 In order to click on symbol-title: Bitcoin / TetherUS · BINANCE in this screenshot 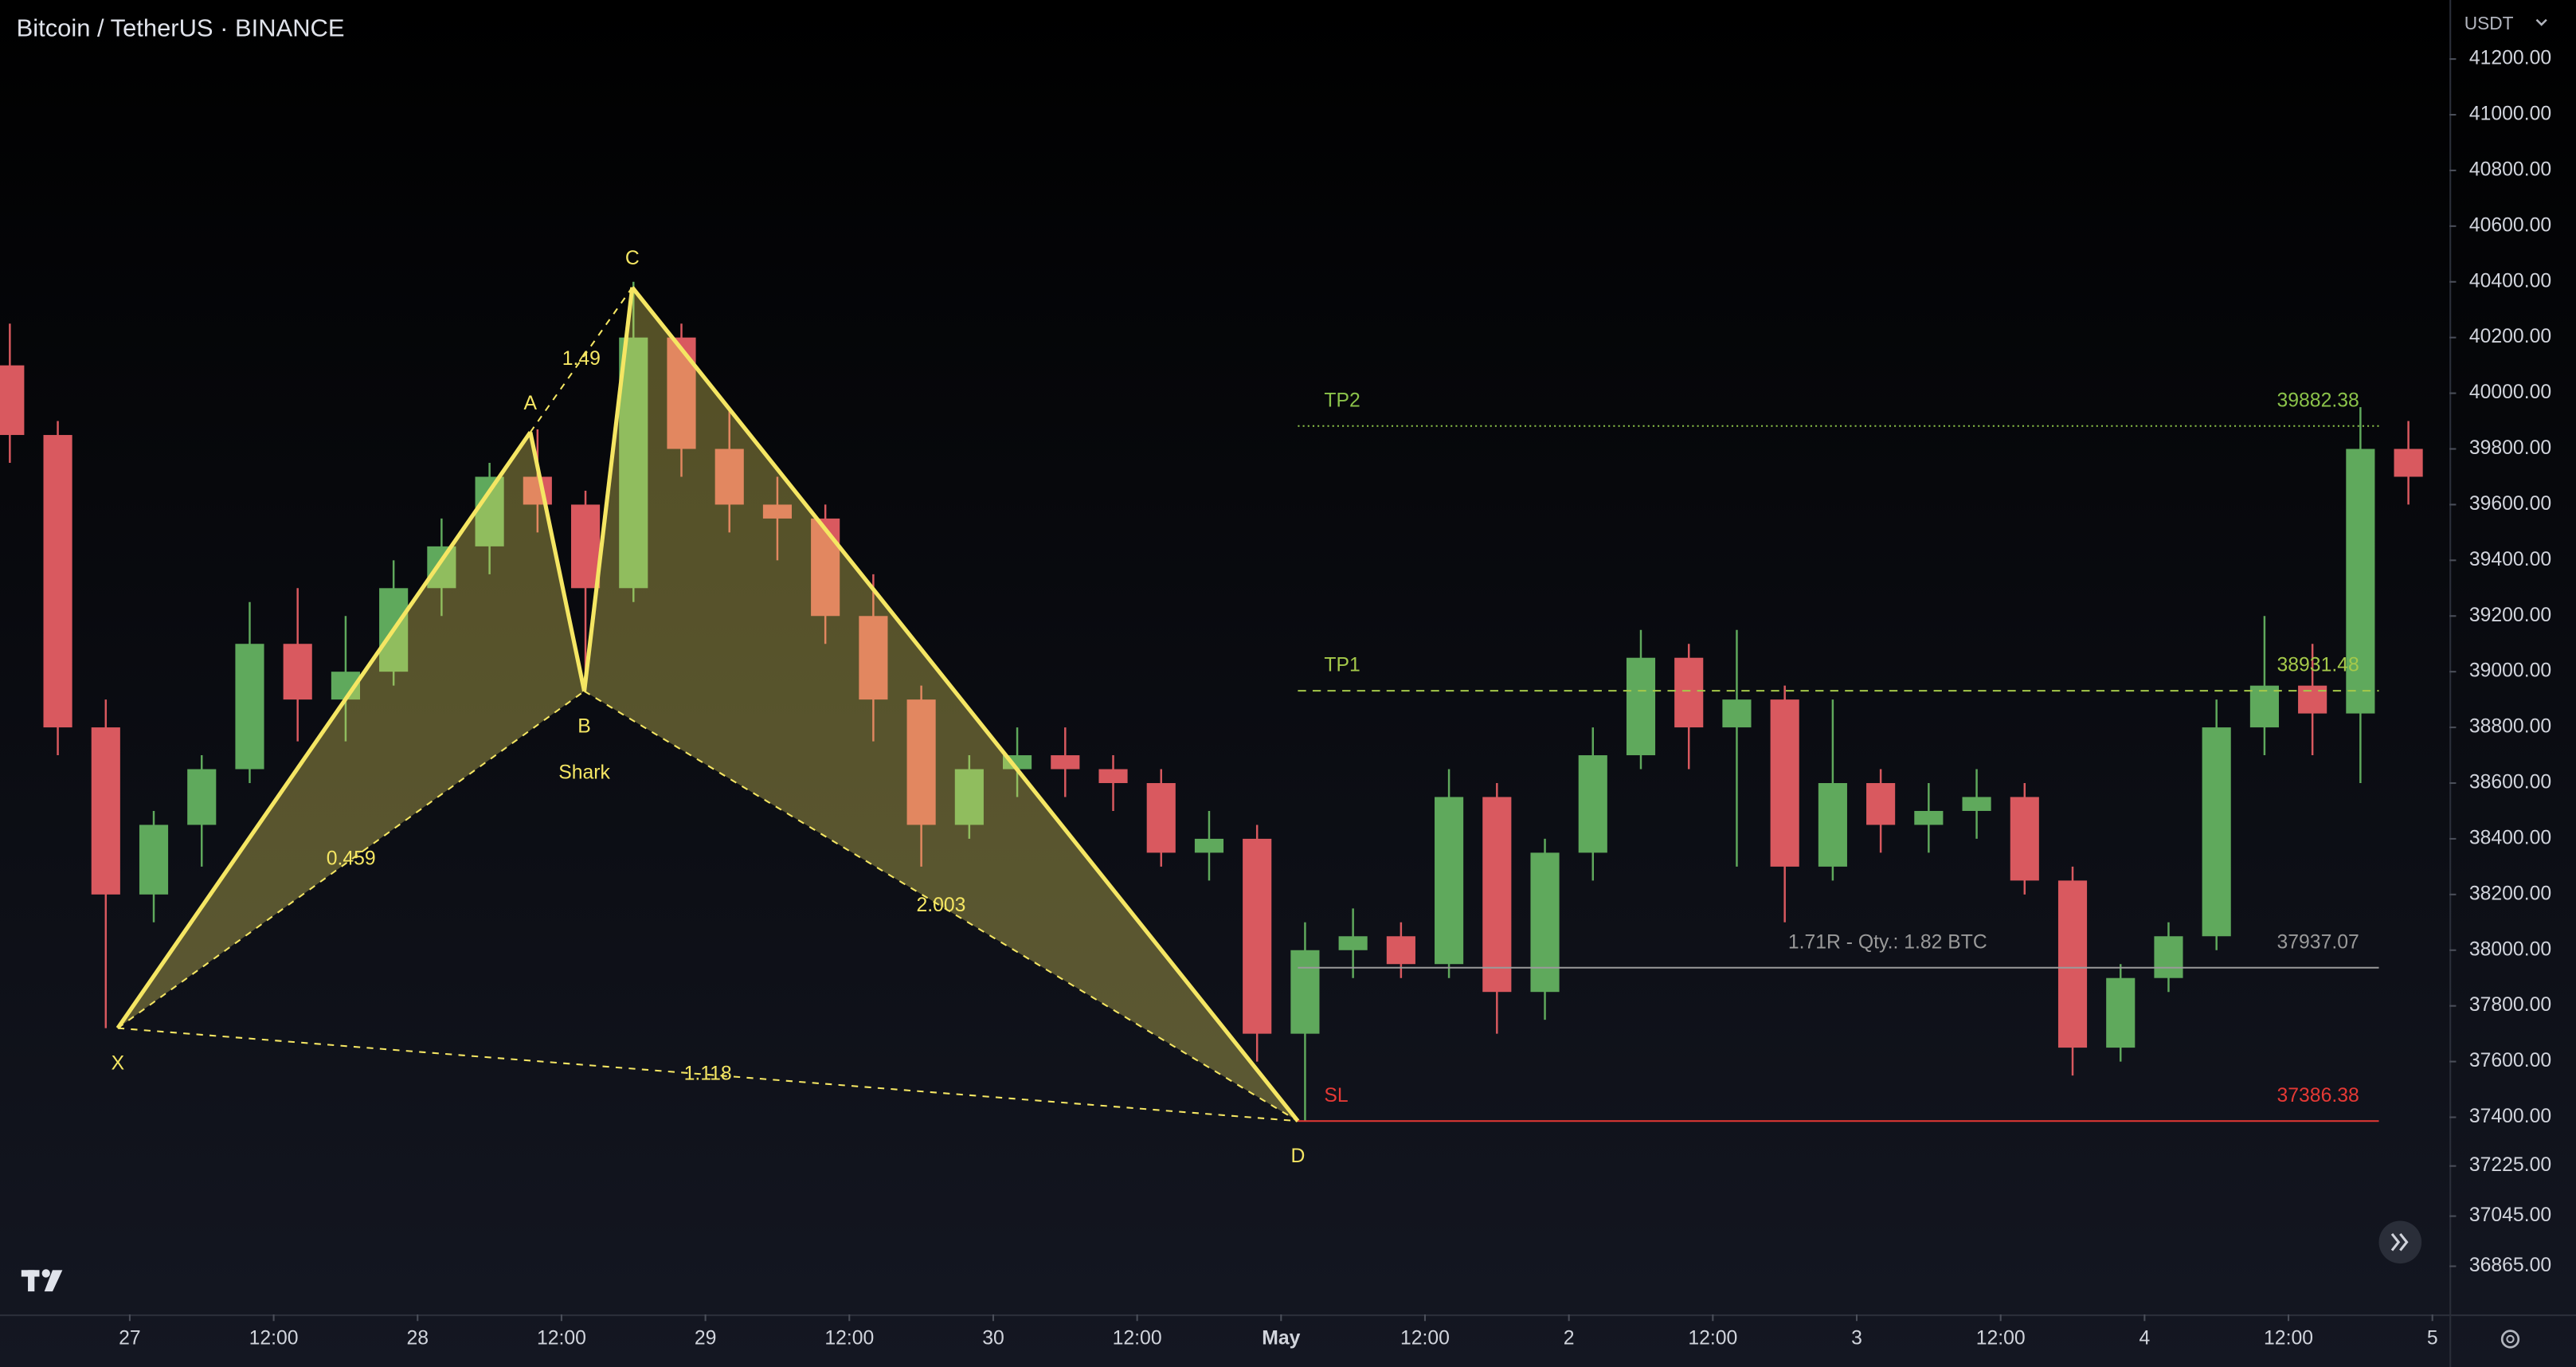, I will do `click(181, 27)`.